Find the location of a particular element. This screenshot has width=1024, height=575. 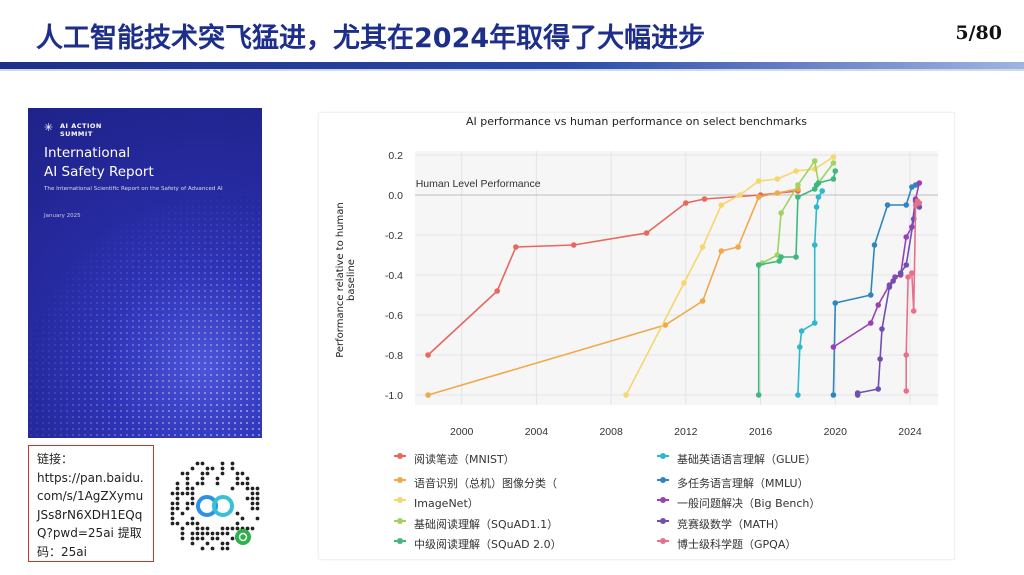

x-tick-label: 2020 is located at coordinates (836, 432).